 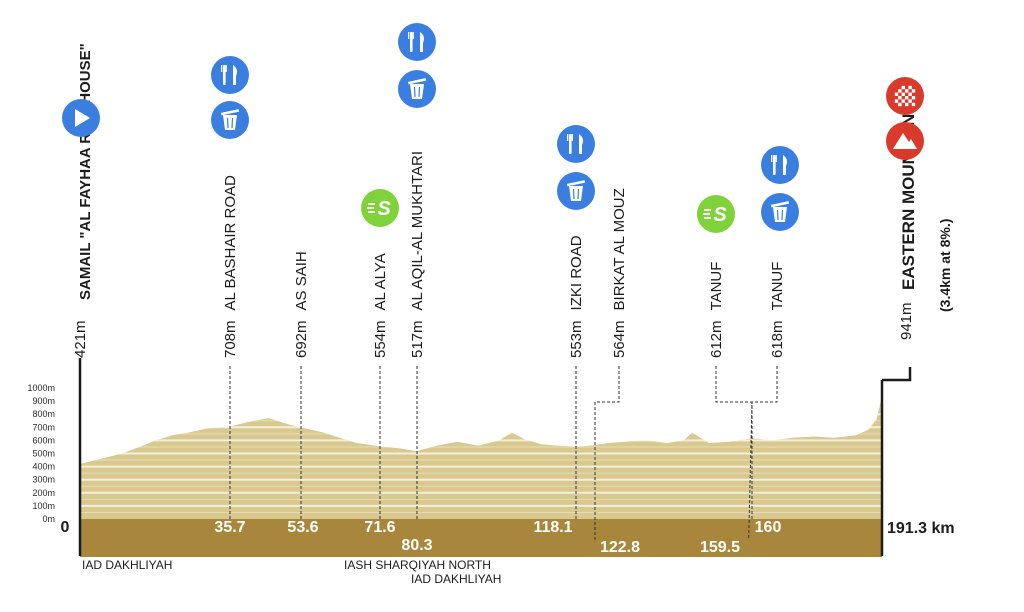 I want to click on y-tick-label: 900m, so click(x=43, y=401).